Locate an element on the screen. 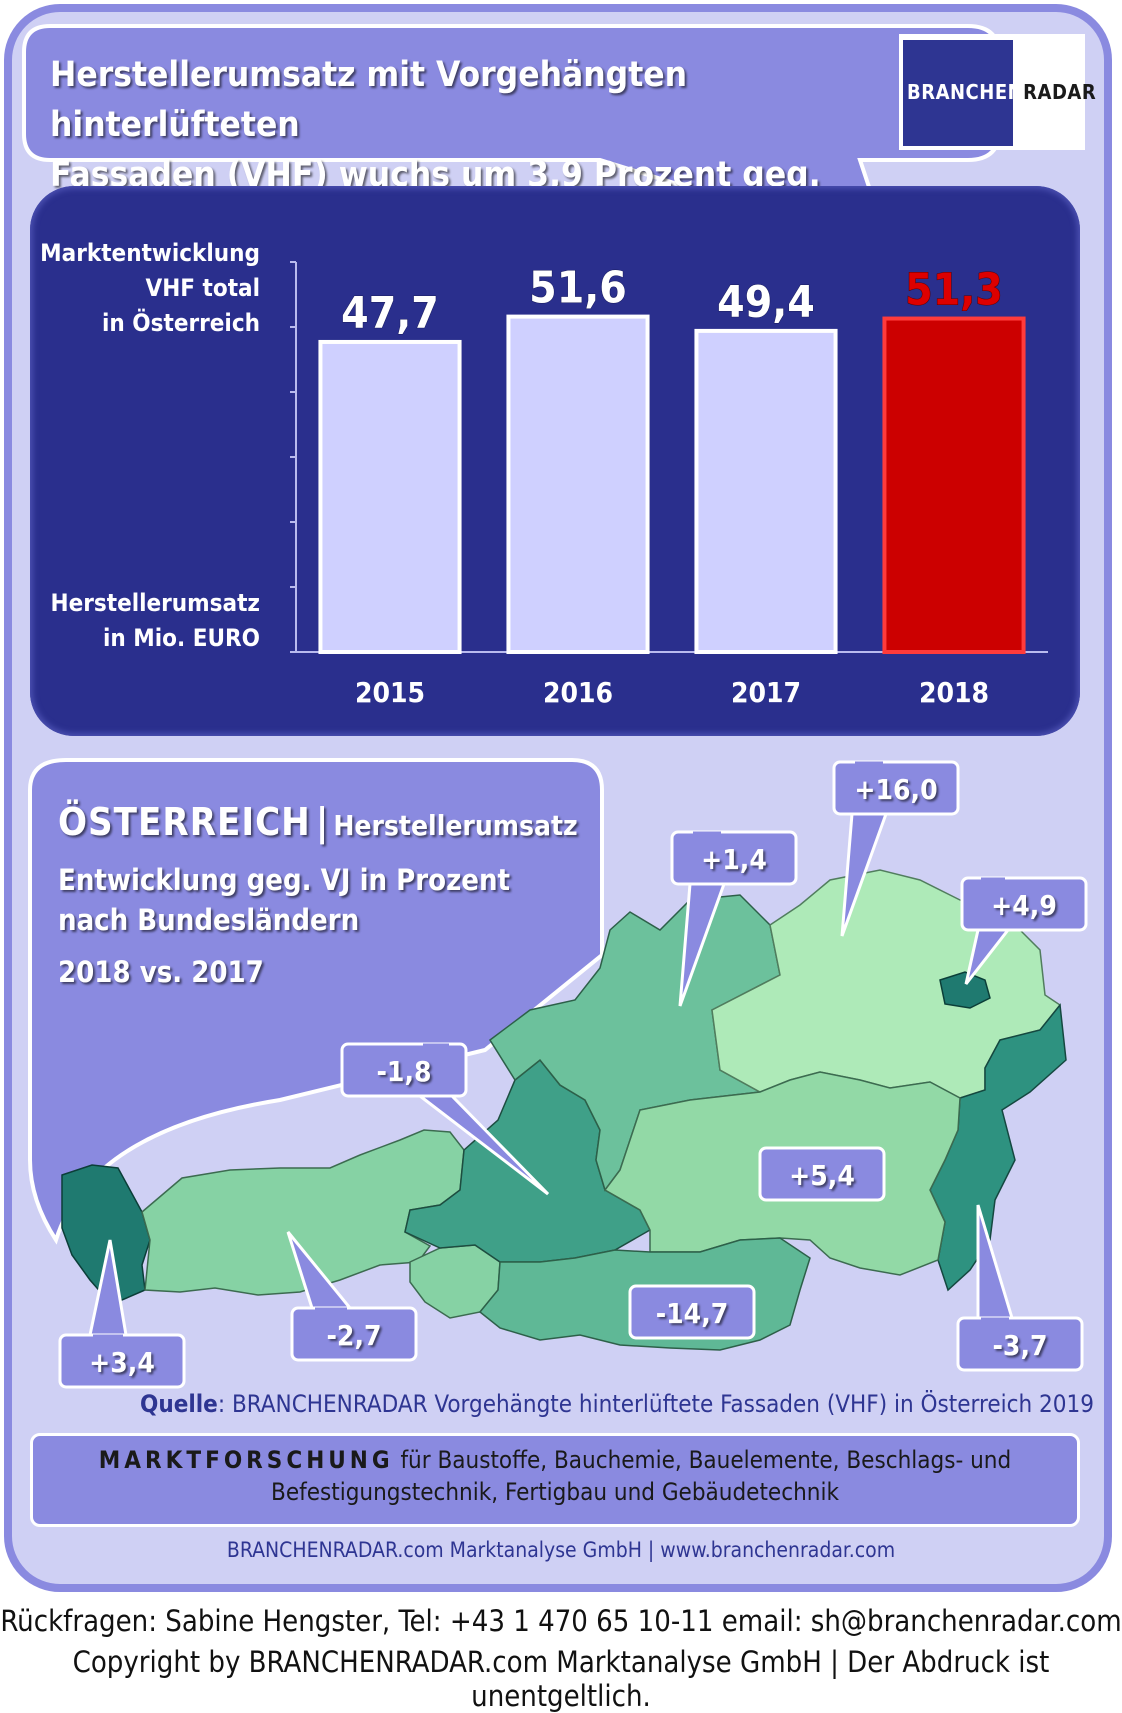  logo-text: BRANCHENRADAR is located at coordinates (1001, 92).